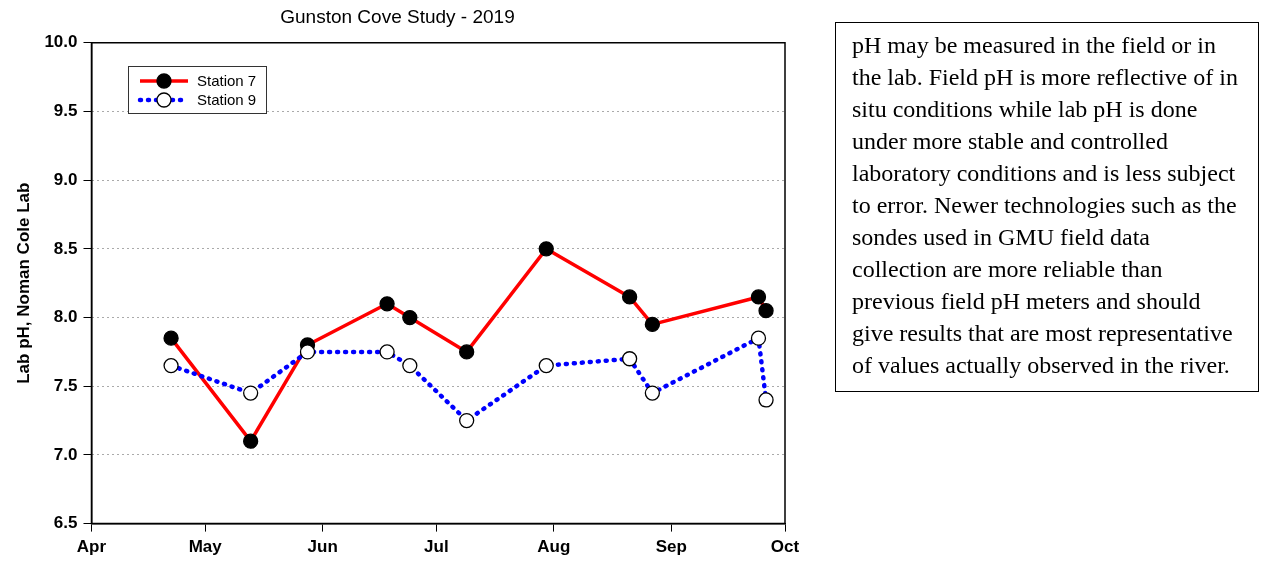  What do you see at coordinates (65, 111) in the screenshot?
I see `y-tick-label: 9.5` at bounding box center [65, 111].